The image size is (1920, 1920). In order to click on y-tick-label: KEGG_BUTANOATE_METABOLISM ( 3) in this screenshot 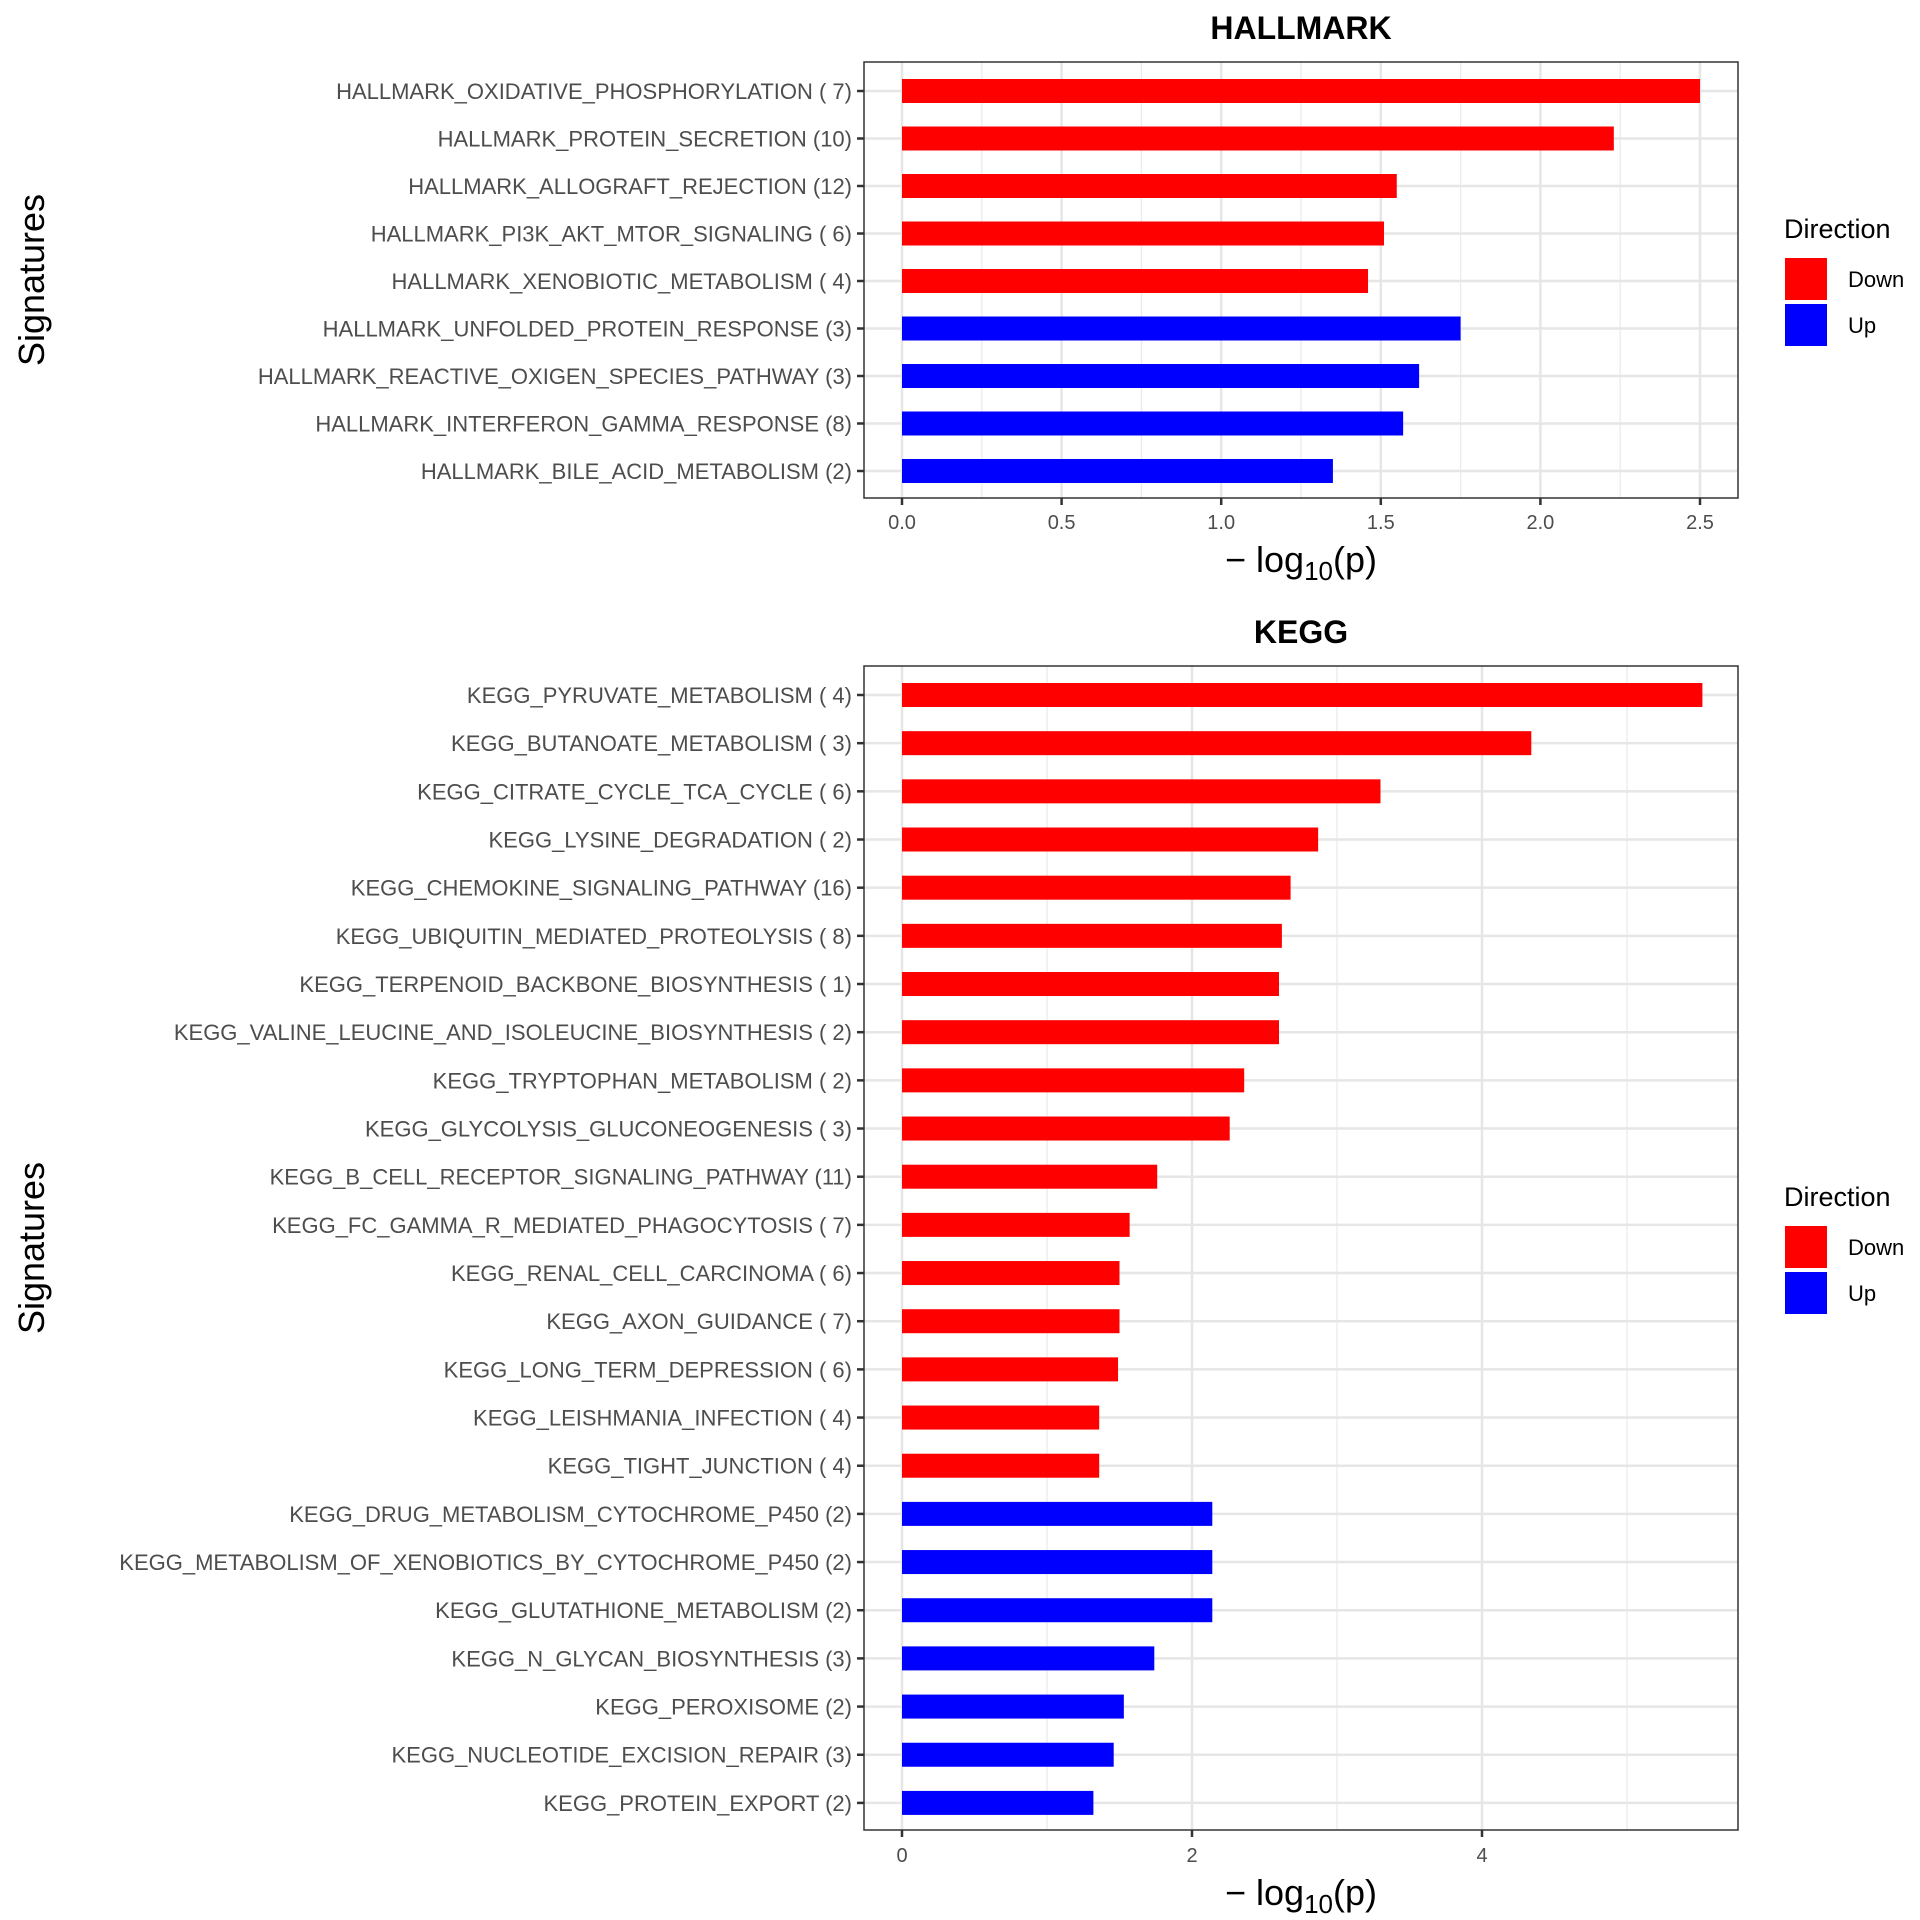, I will do `click(651, 743)`.